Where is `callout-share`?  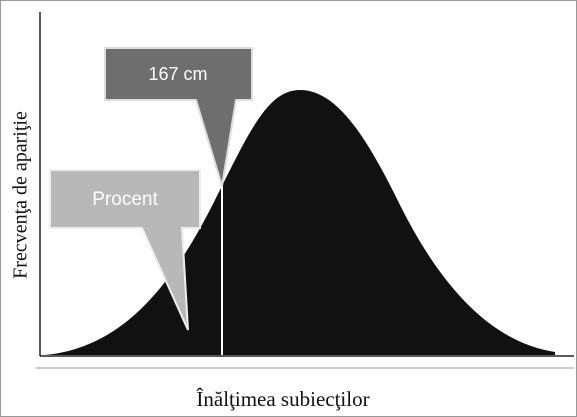 callout-share is located at coordinates (125, 250).